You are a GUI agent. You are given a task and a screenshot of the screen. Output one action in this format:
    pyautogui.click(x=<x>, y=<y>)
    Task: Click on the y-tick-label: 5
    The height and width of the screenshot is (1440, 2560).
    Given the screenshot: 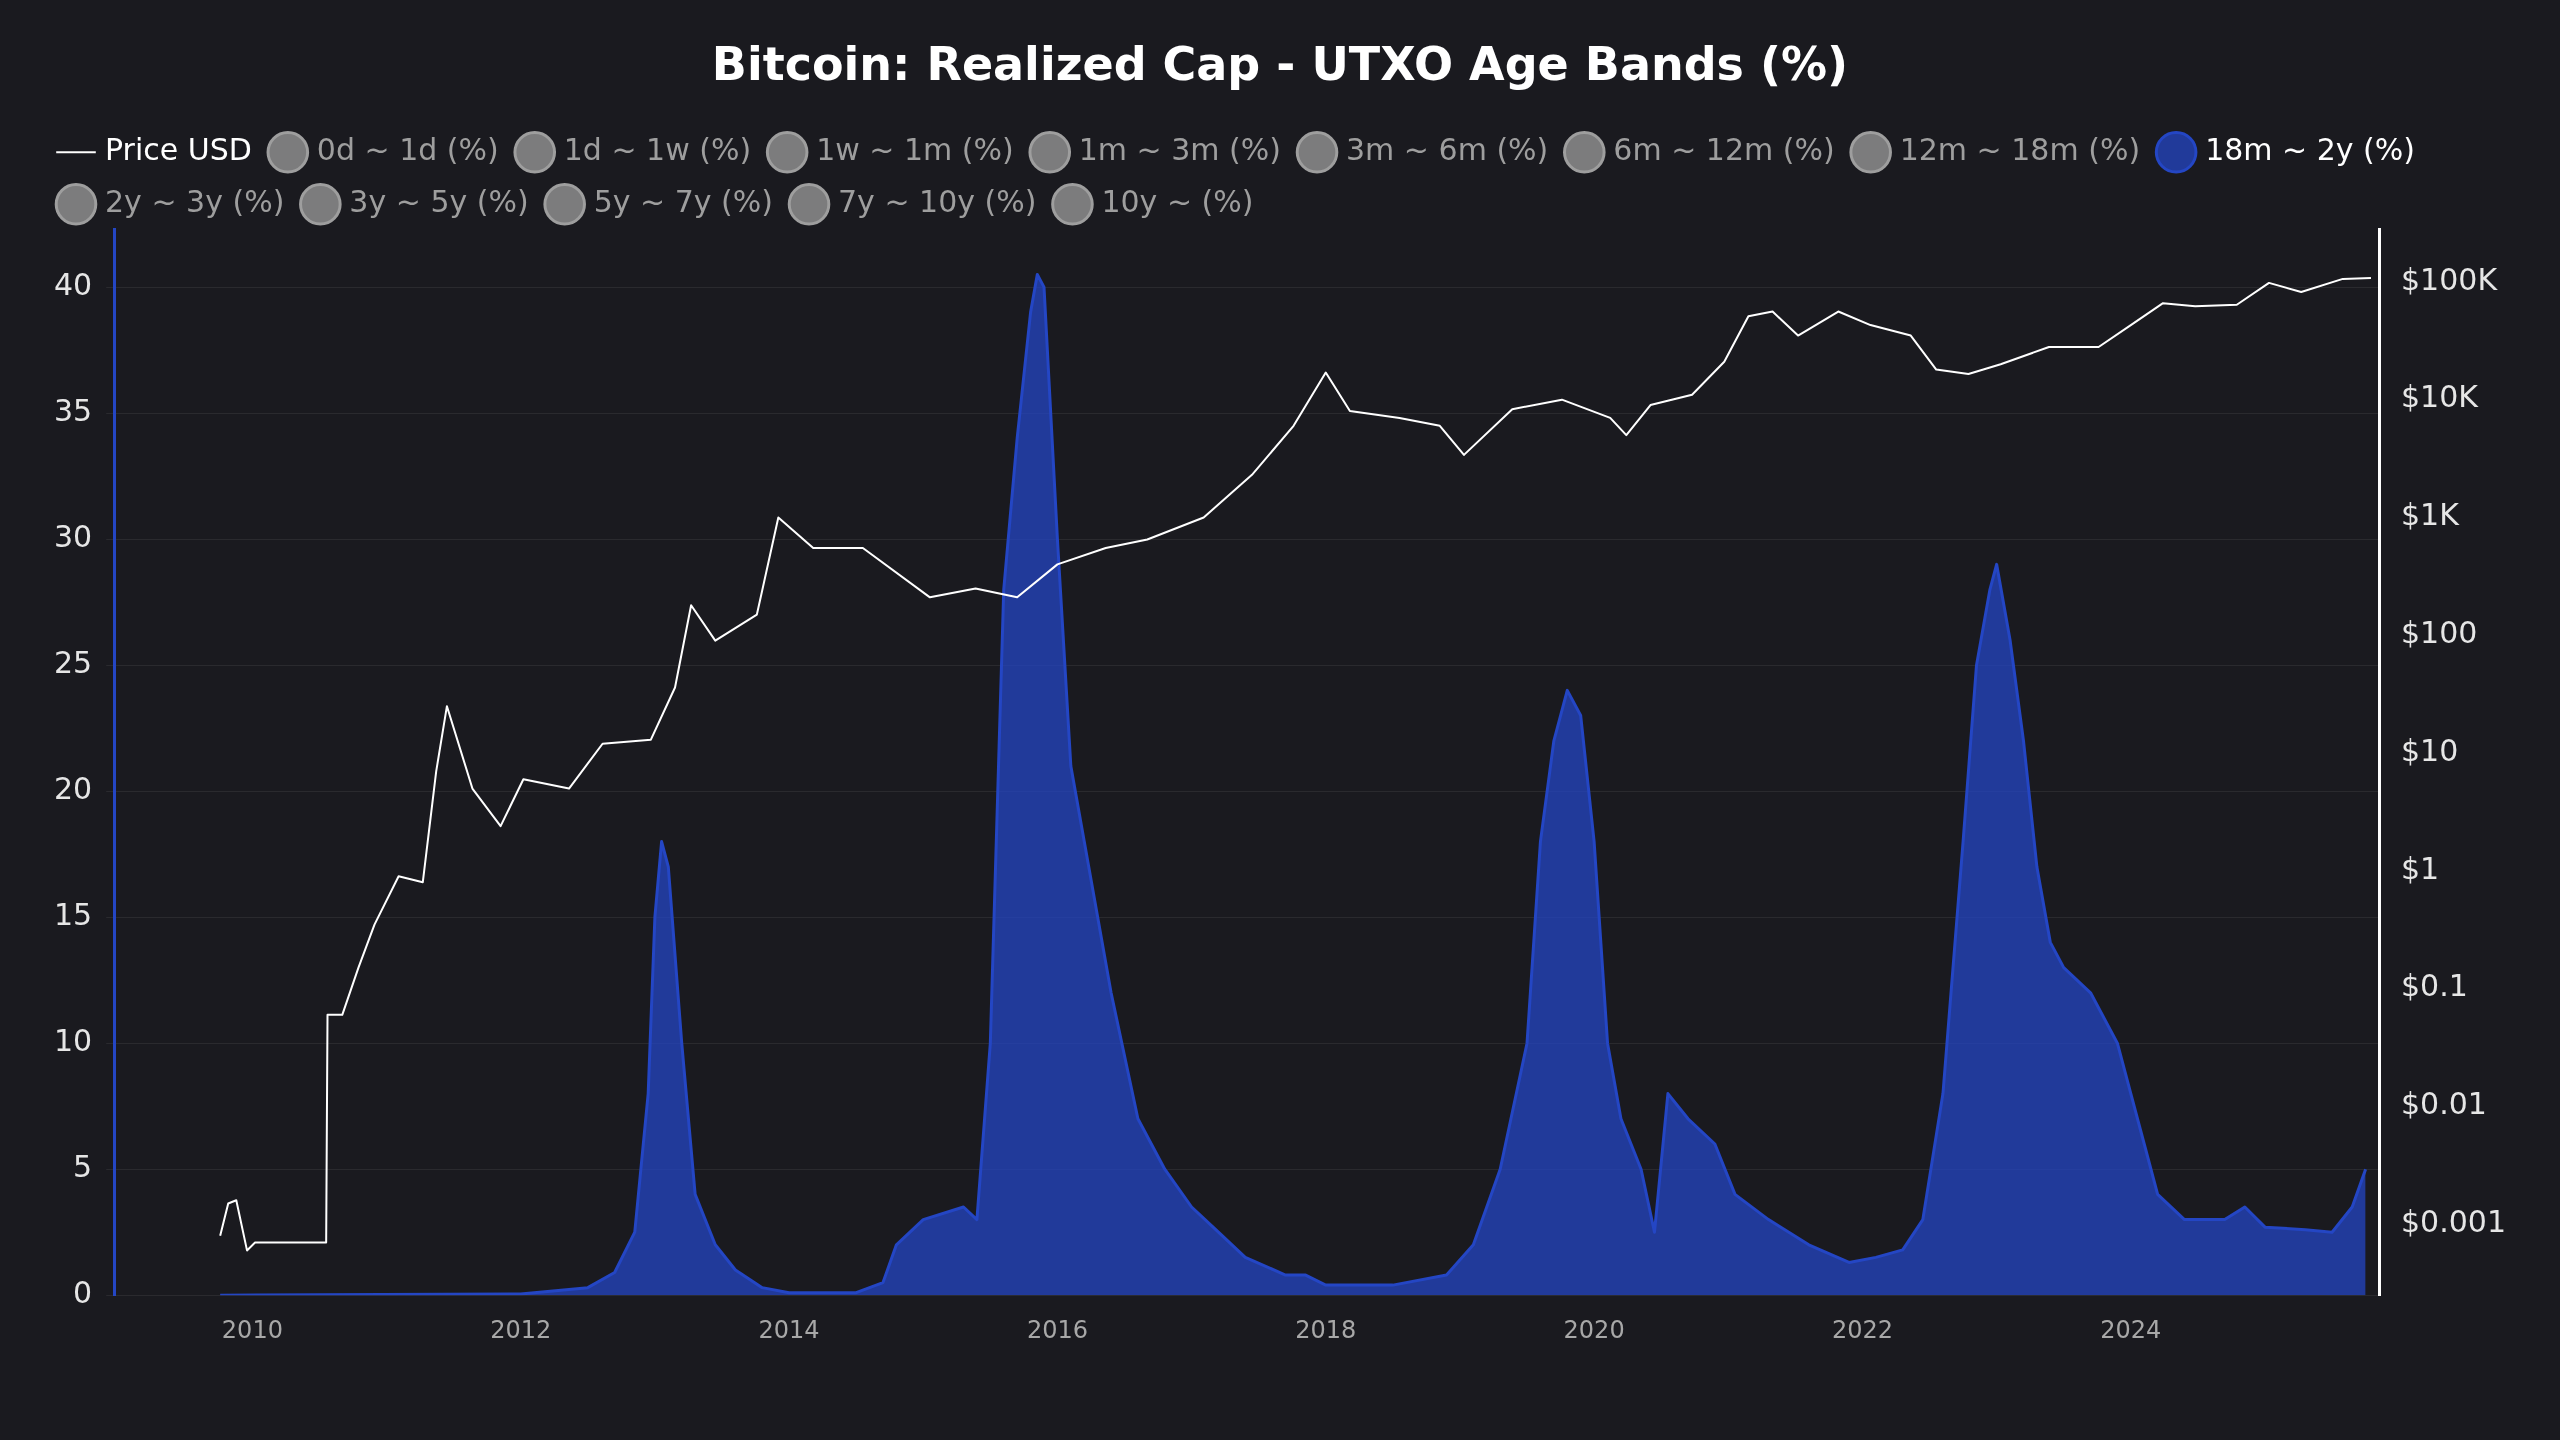 What is the action you would take?
    pyautogui.click(x=83, y=1166)
    